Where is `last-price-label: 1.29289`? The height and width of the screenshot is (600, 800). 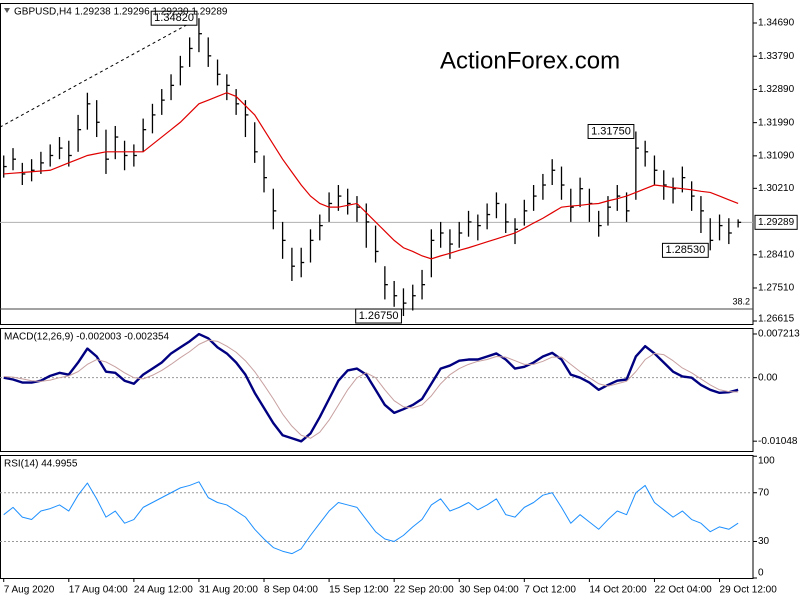 last-price-label: 1.29289 is located at coordinates (776, 222).